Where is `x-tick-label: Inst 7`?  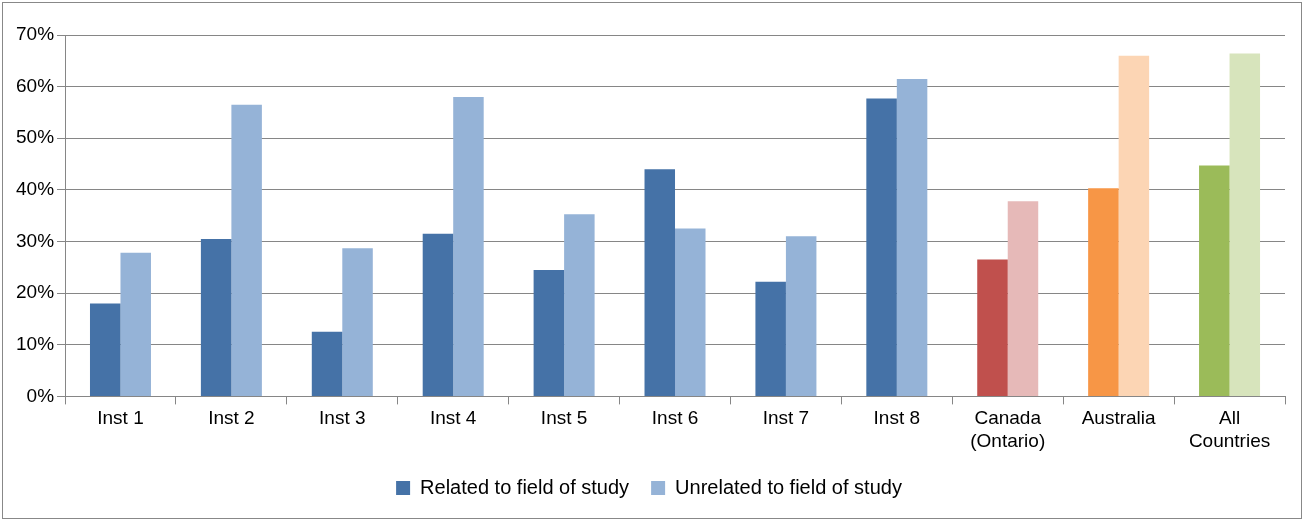 x-tick-label: Inst 7 is located at coordinates (786, 418).